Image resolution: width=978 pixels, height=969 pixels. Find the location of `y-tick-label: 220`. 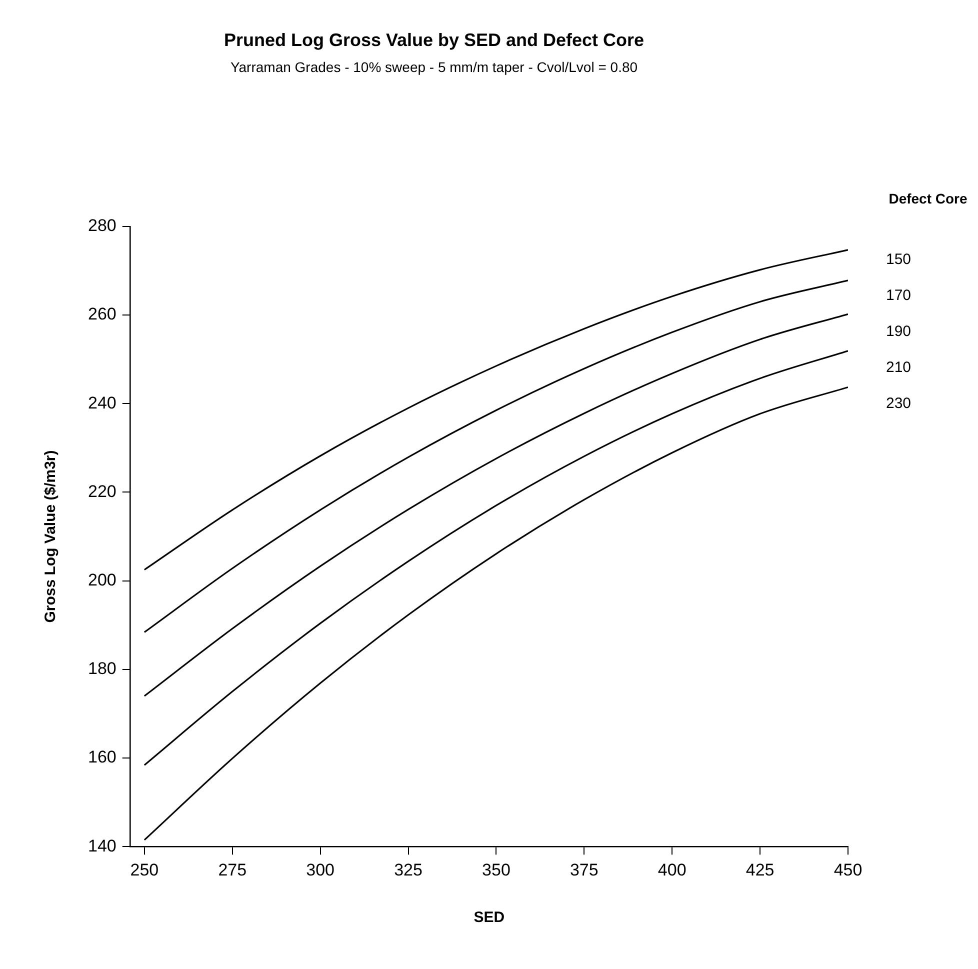

y-tick-label: 220 is located at coordinates (102, 491).